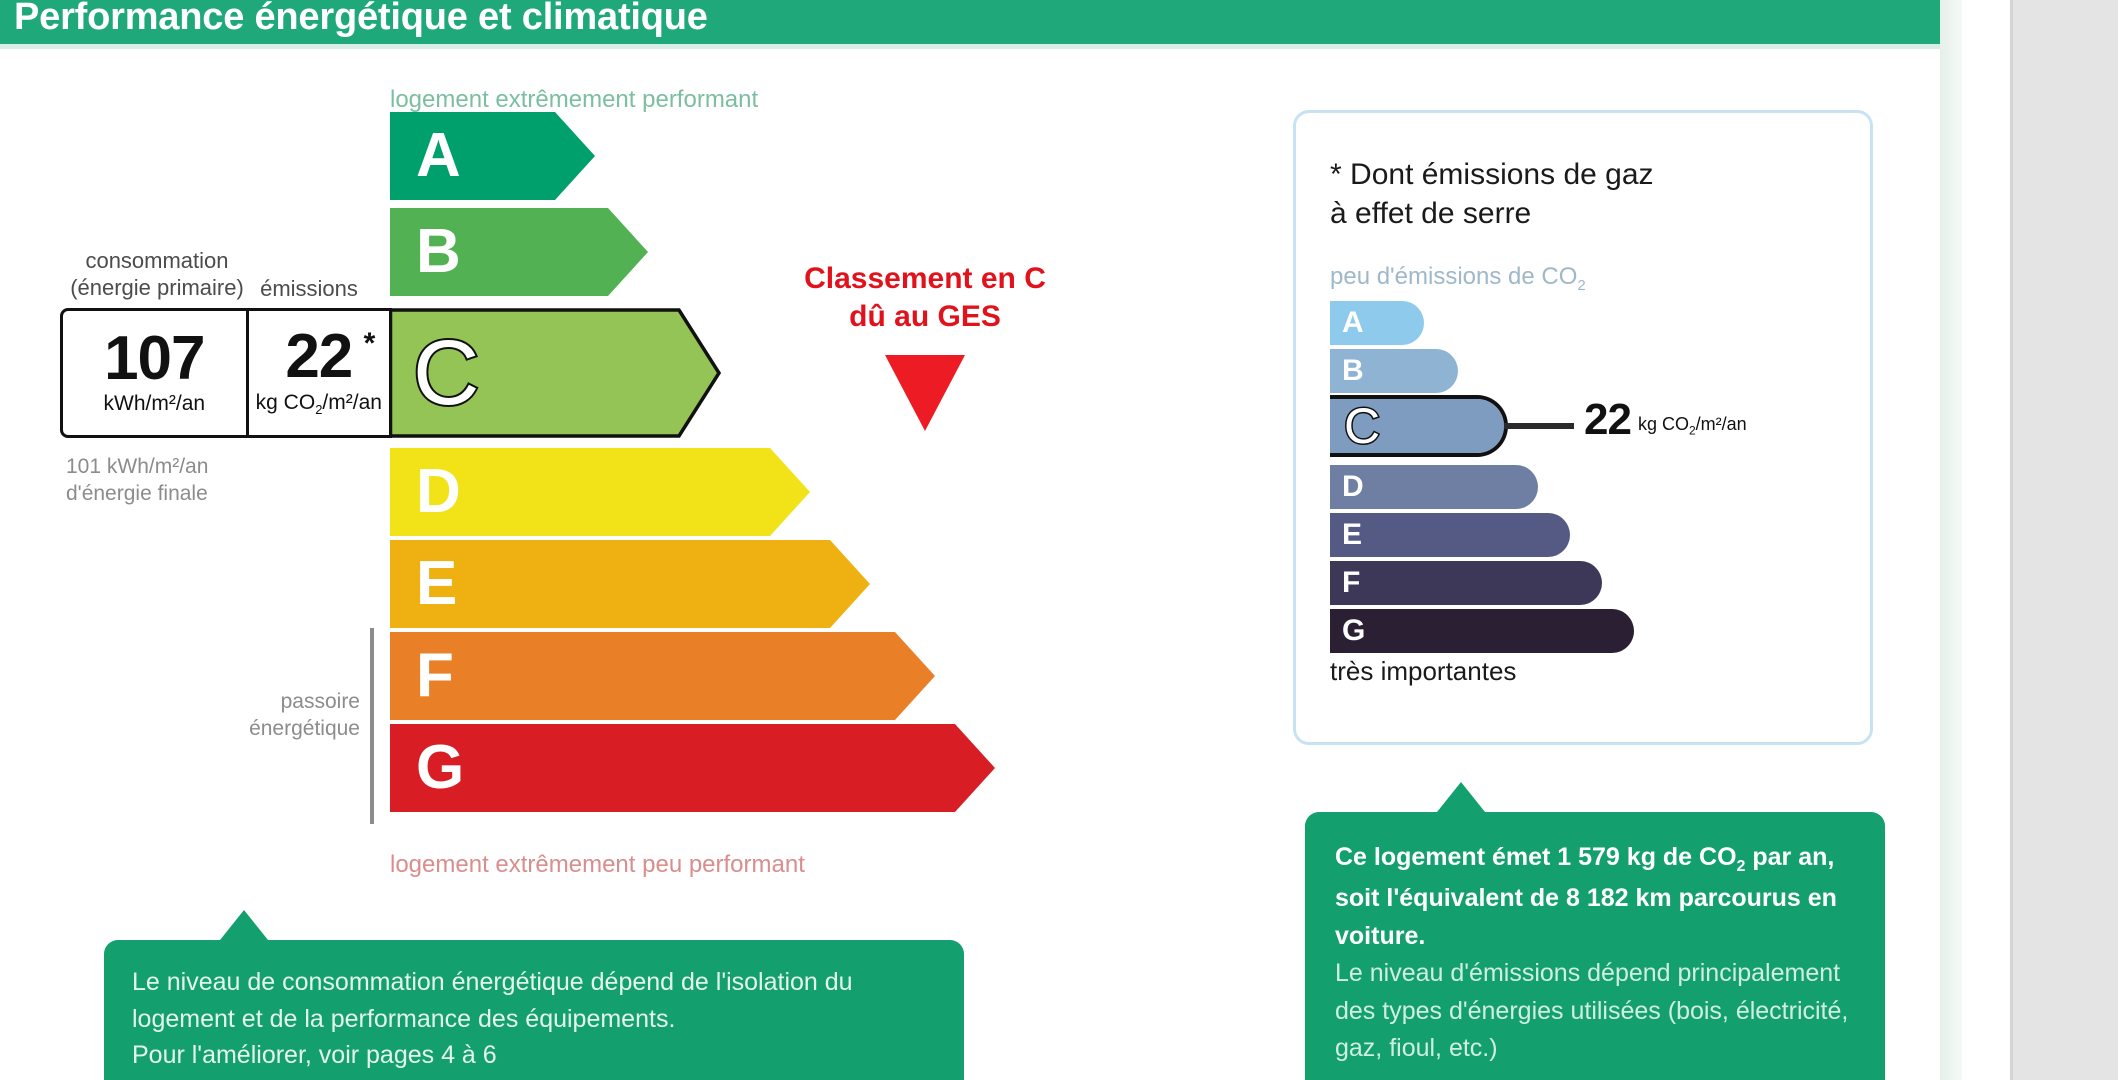 The height and width of the screenshot is (1080, 2118). Describe the element at coordinates (1986, 540) in the screenshot. I see `right-gutter-white` at that location.